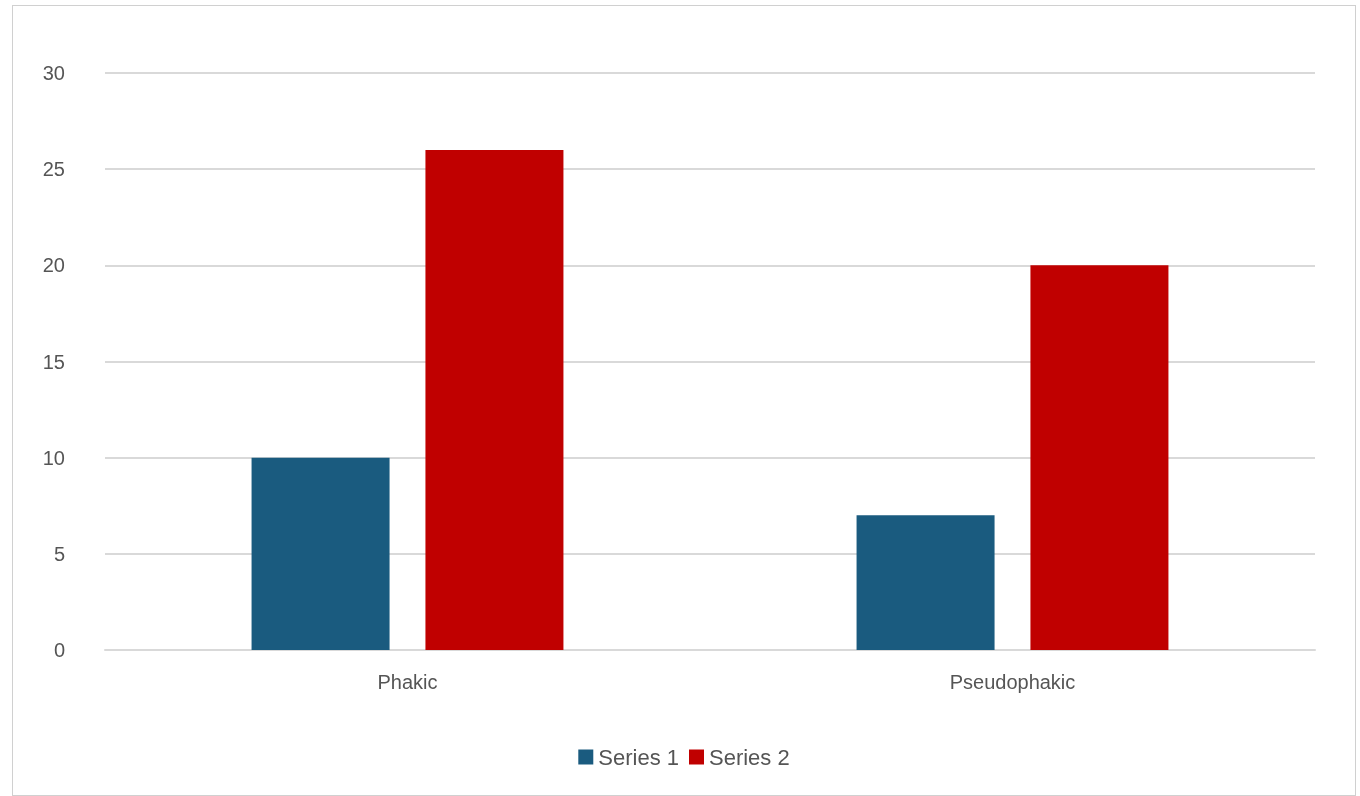 This screenshot has width=1360, height=796. What do you see at coordinates (53, 73) in the screenshot?
I see `y-tick-label: 30` at bounding box center [53, 73].